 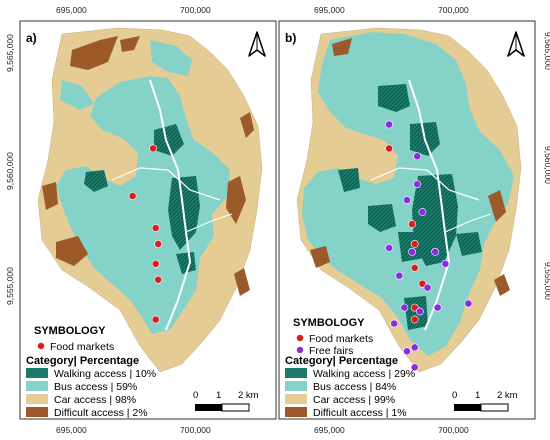 I want to click on panel-b-label: b), so click(x=290, y=38).